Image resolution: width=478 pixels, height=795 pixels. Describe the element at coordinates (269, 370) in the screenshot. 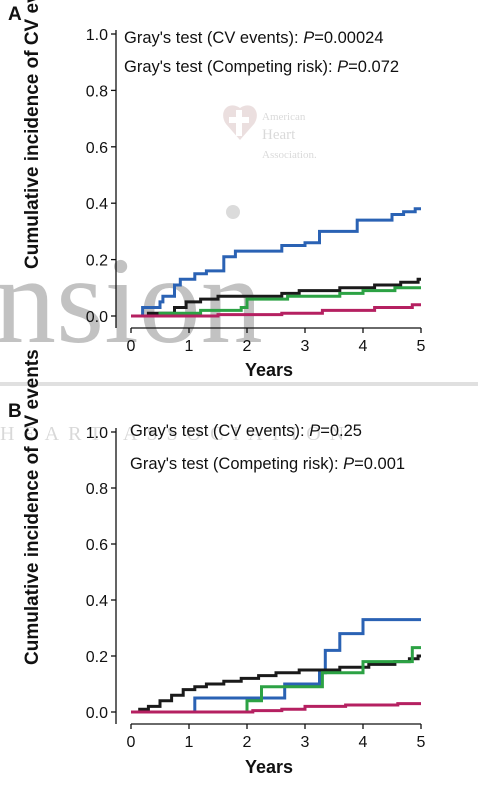

I see `x-axis-label-a: Years` at that location.